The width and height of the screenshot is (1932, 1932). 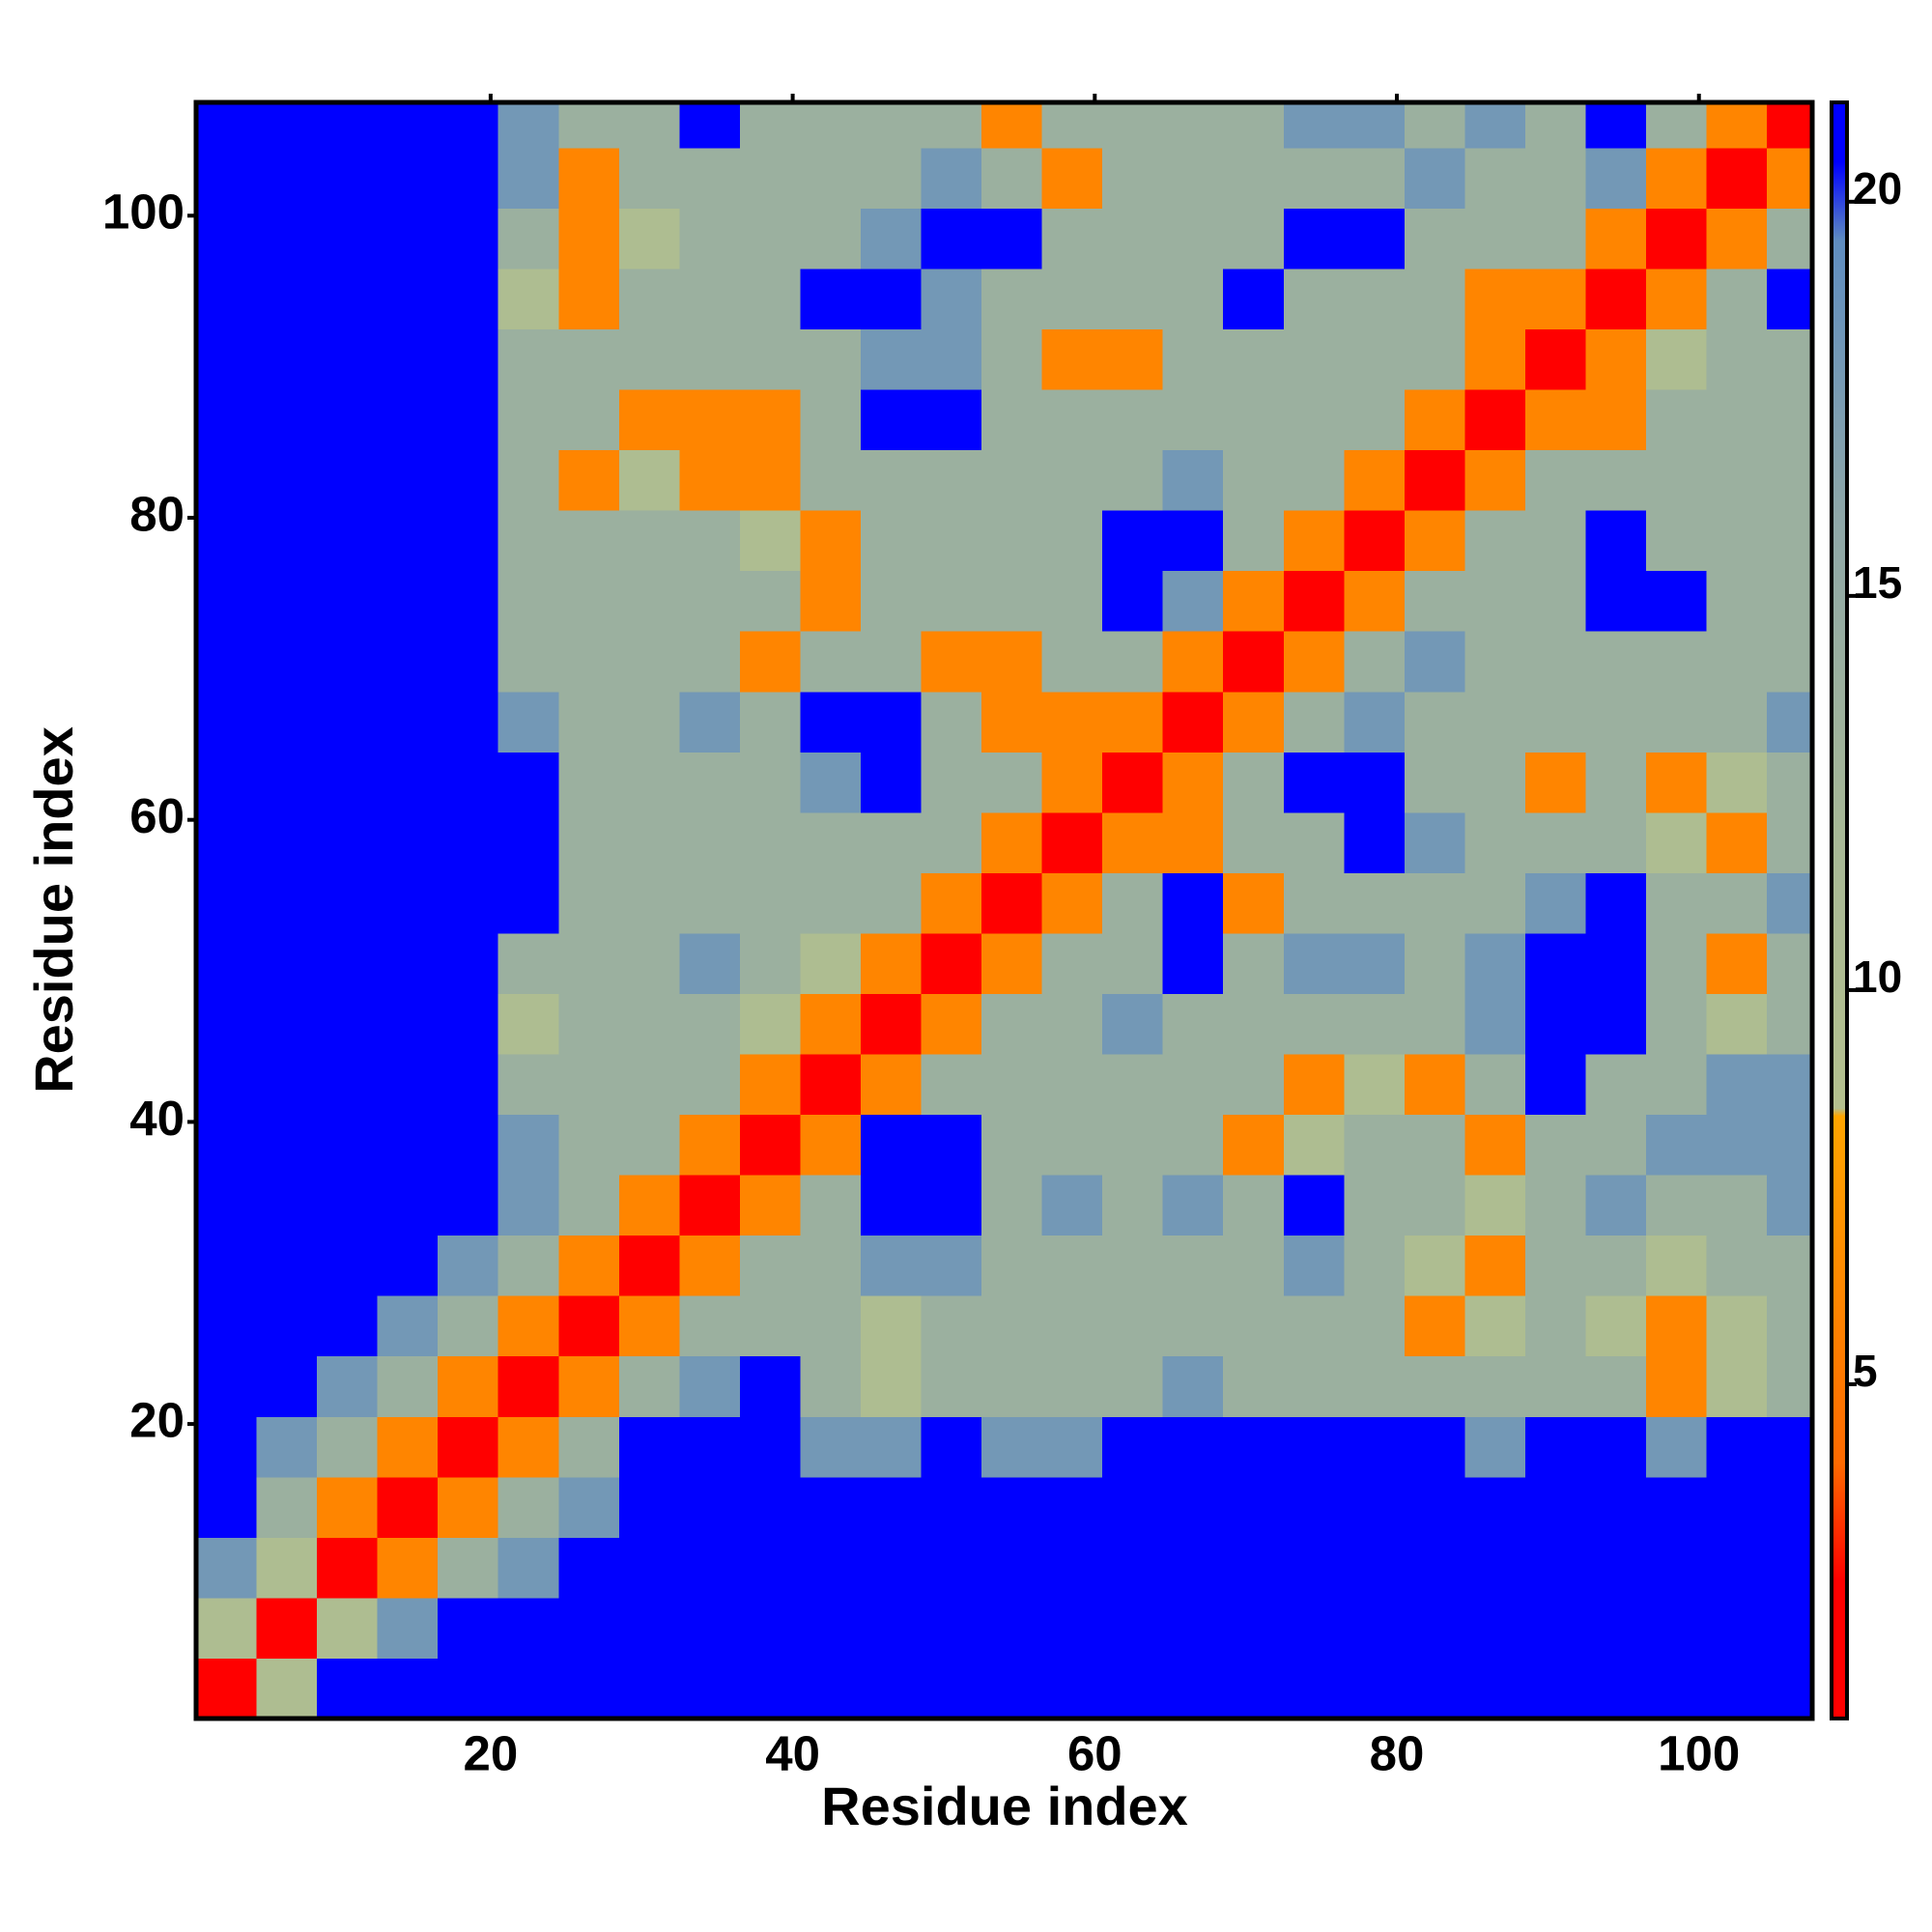 I want to click on colorbar-tick-label: 15, so click(x=1877, y=582).